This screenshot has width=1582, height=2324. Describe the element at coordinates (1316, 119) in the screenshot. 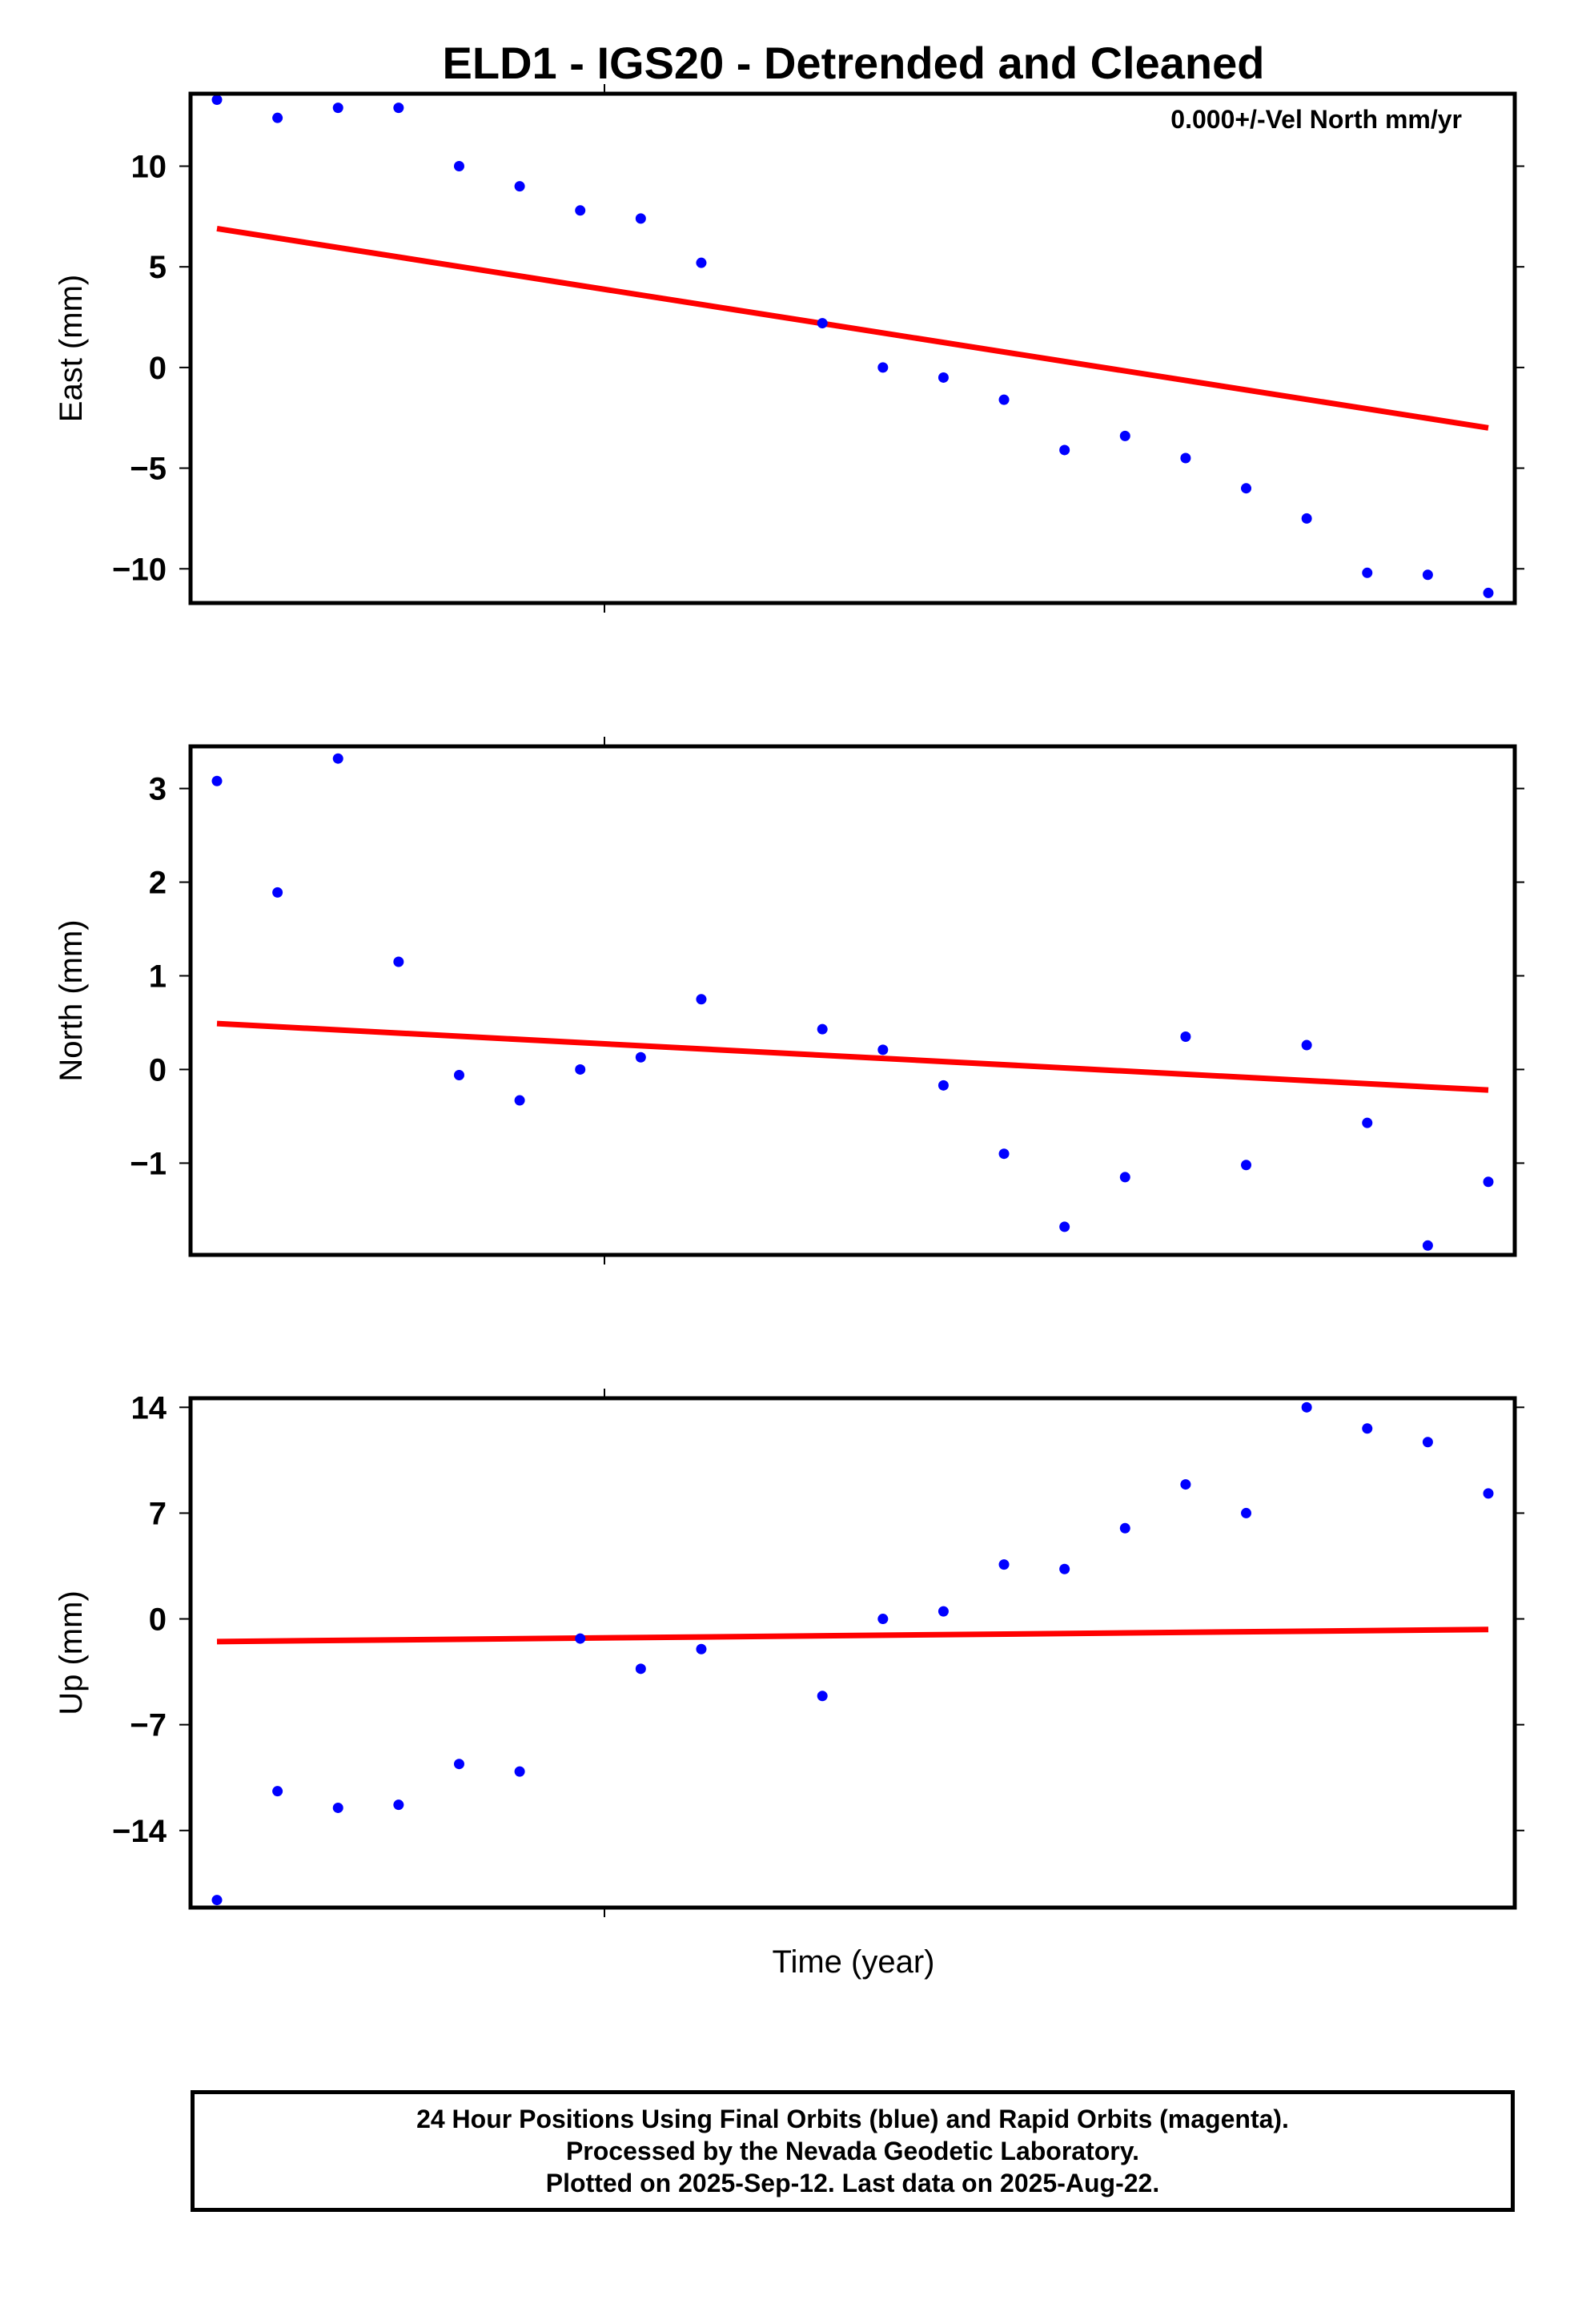

I see `velocity-annotation: 0.000+/-Vel North mm/yr` at that location.